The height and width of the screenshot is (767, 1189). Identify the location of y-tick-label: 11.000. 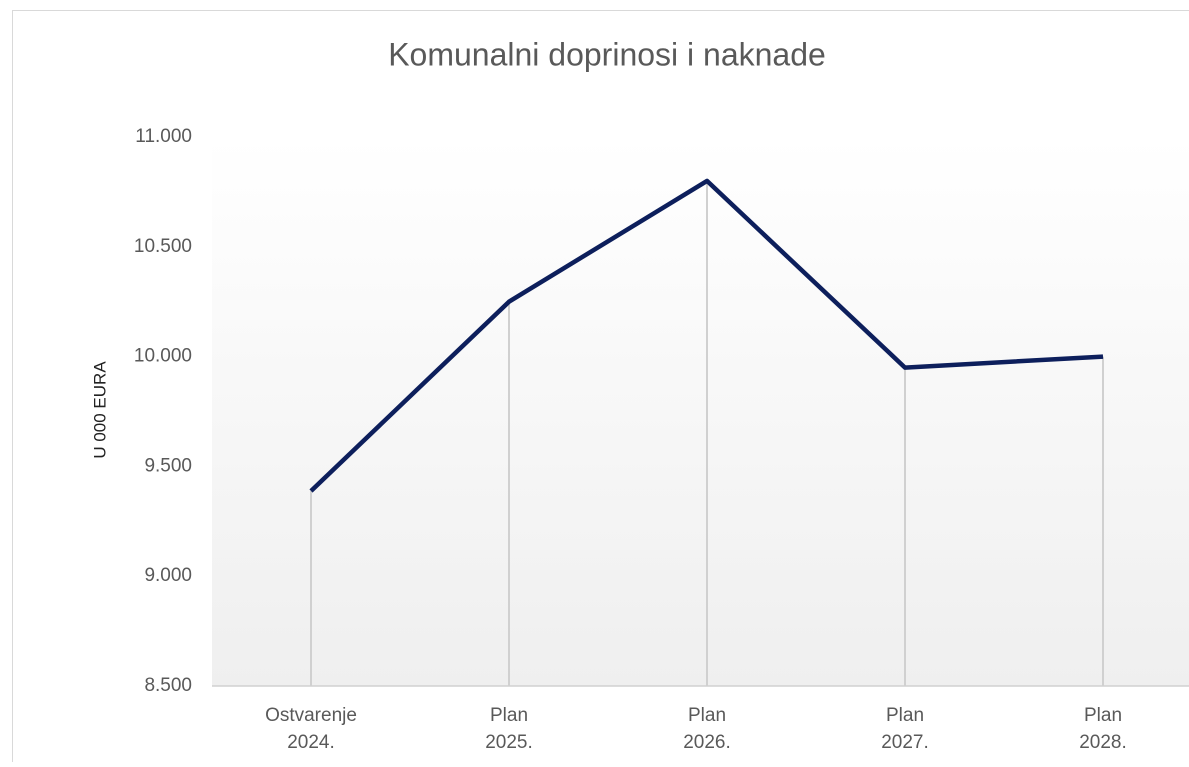
(163, 136).